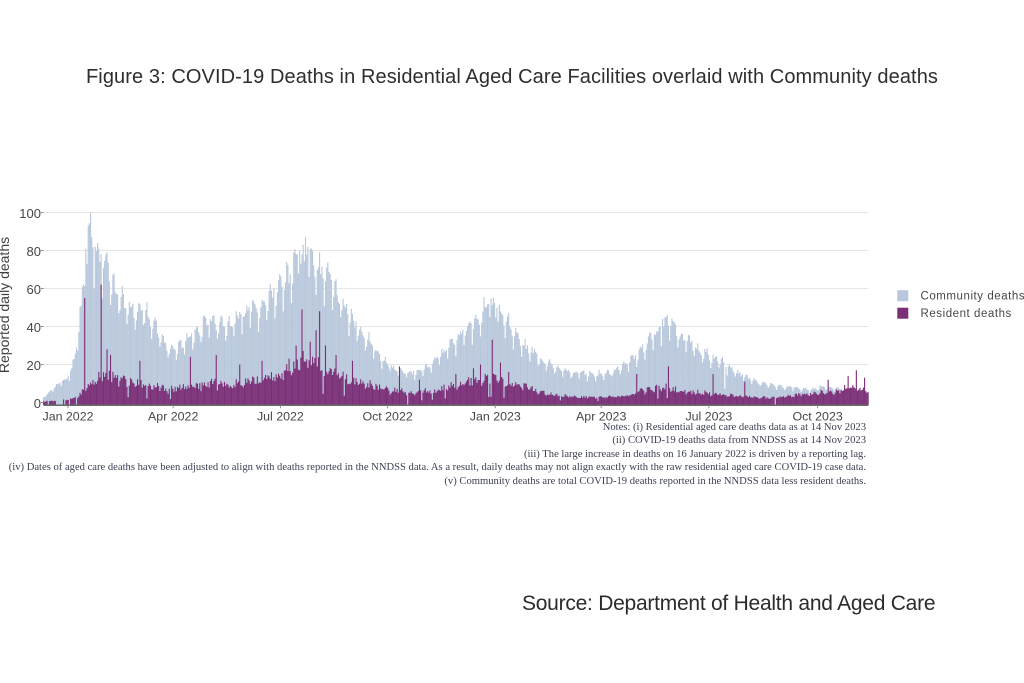  I want to click on svg-text: Jan 2022, so click(68, 416).